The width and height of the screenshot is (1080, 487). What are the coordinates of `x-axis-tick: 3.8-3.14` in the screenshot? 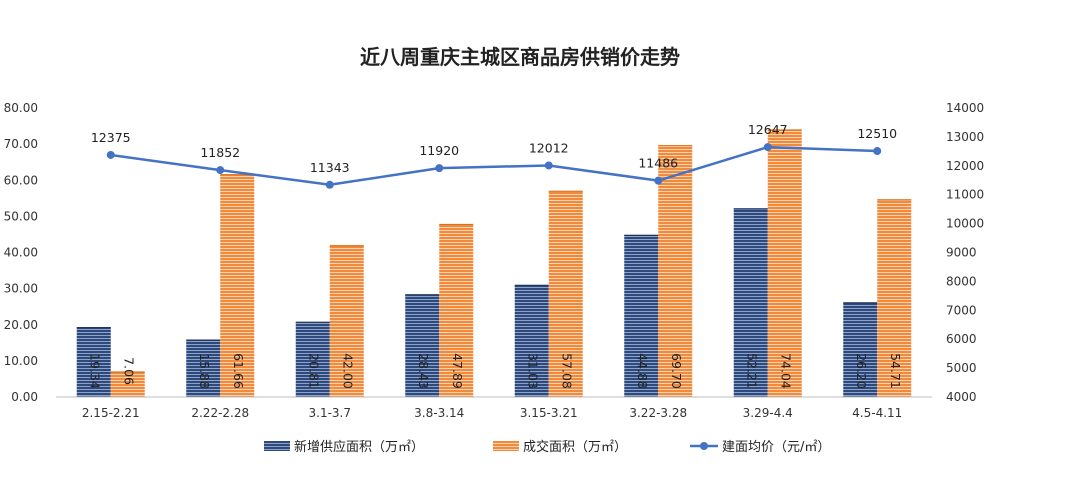 It's located at (439, 413).